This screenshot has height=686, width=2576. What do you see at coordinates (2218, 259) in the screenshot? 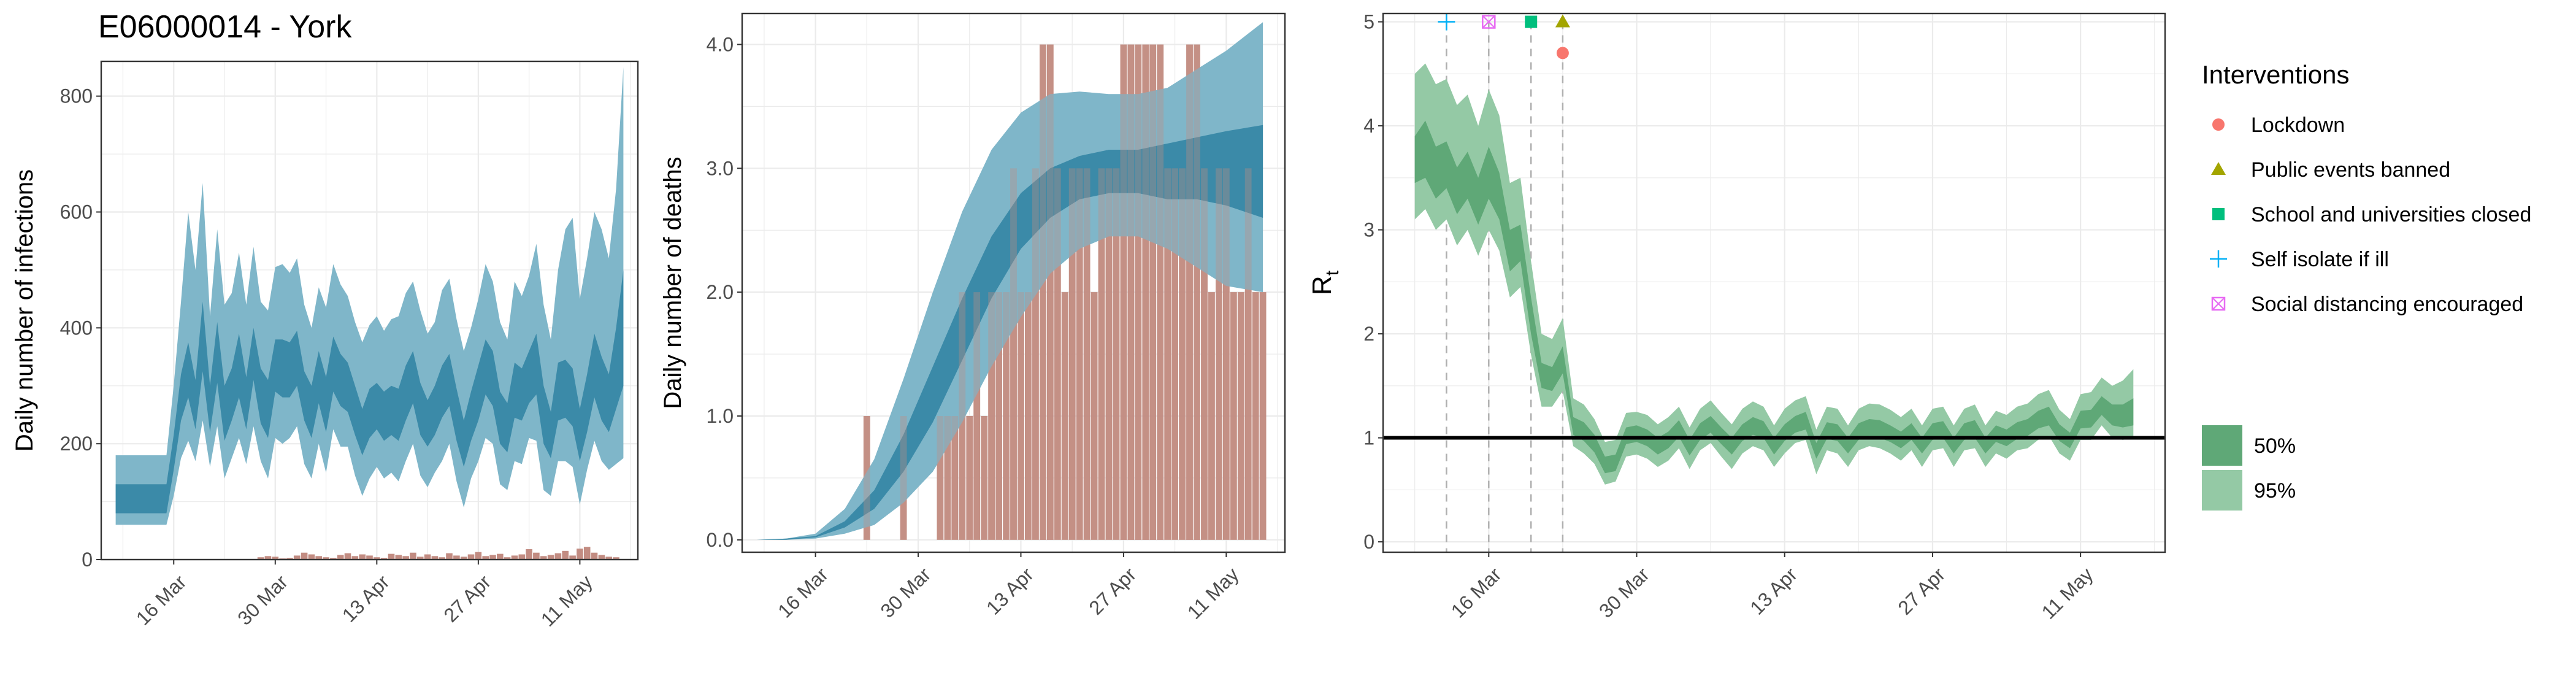
I see `legend-key-plus` at bounding box center [2218, 259].